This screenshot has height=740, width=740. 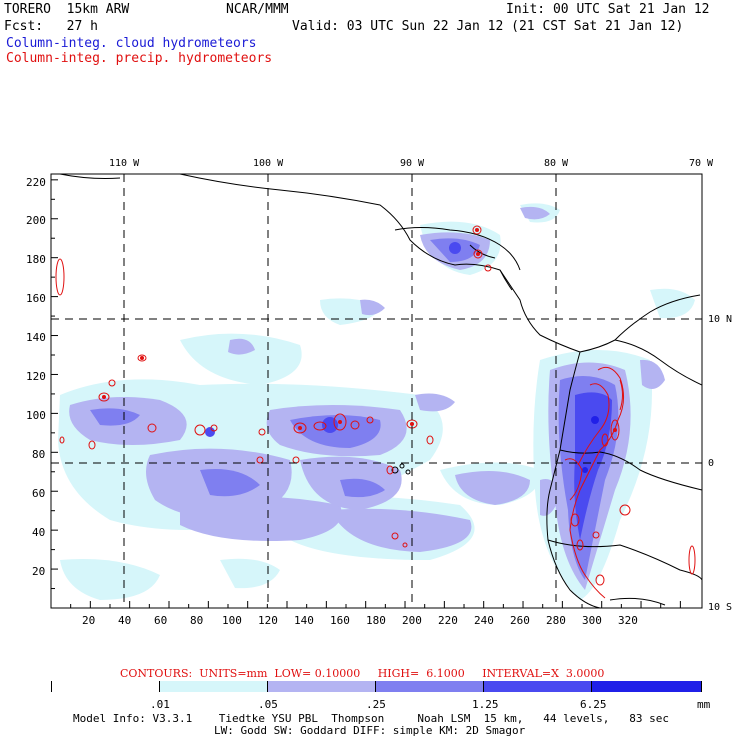 I want to click on lon-label-110w: 110 W, so click(x=124, y=163).